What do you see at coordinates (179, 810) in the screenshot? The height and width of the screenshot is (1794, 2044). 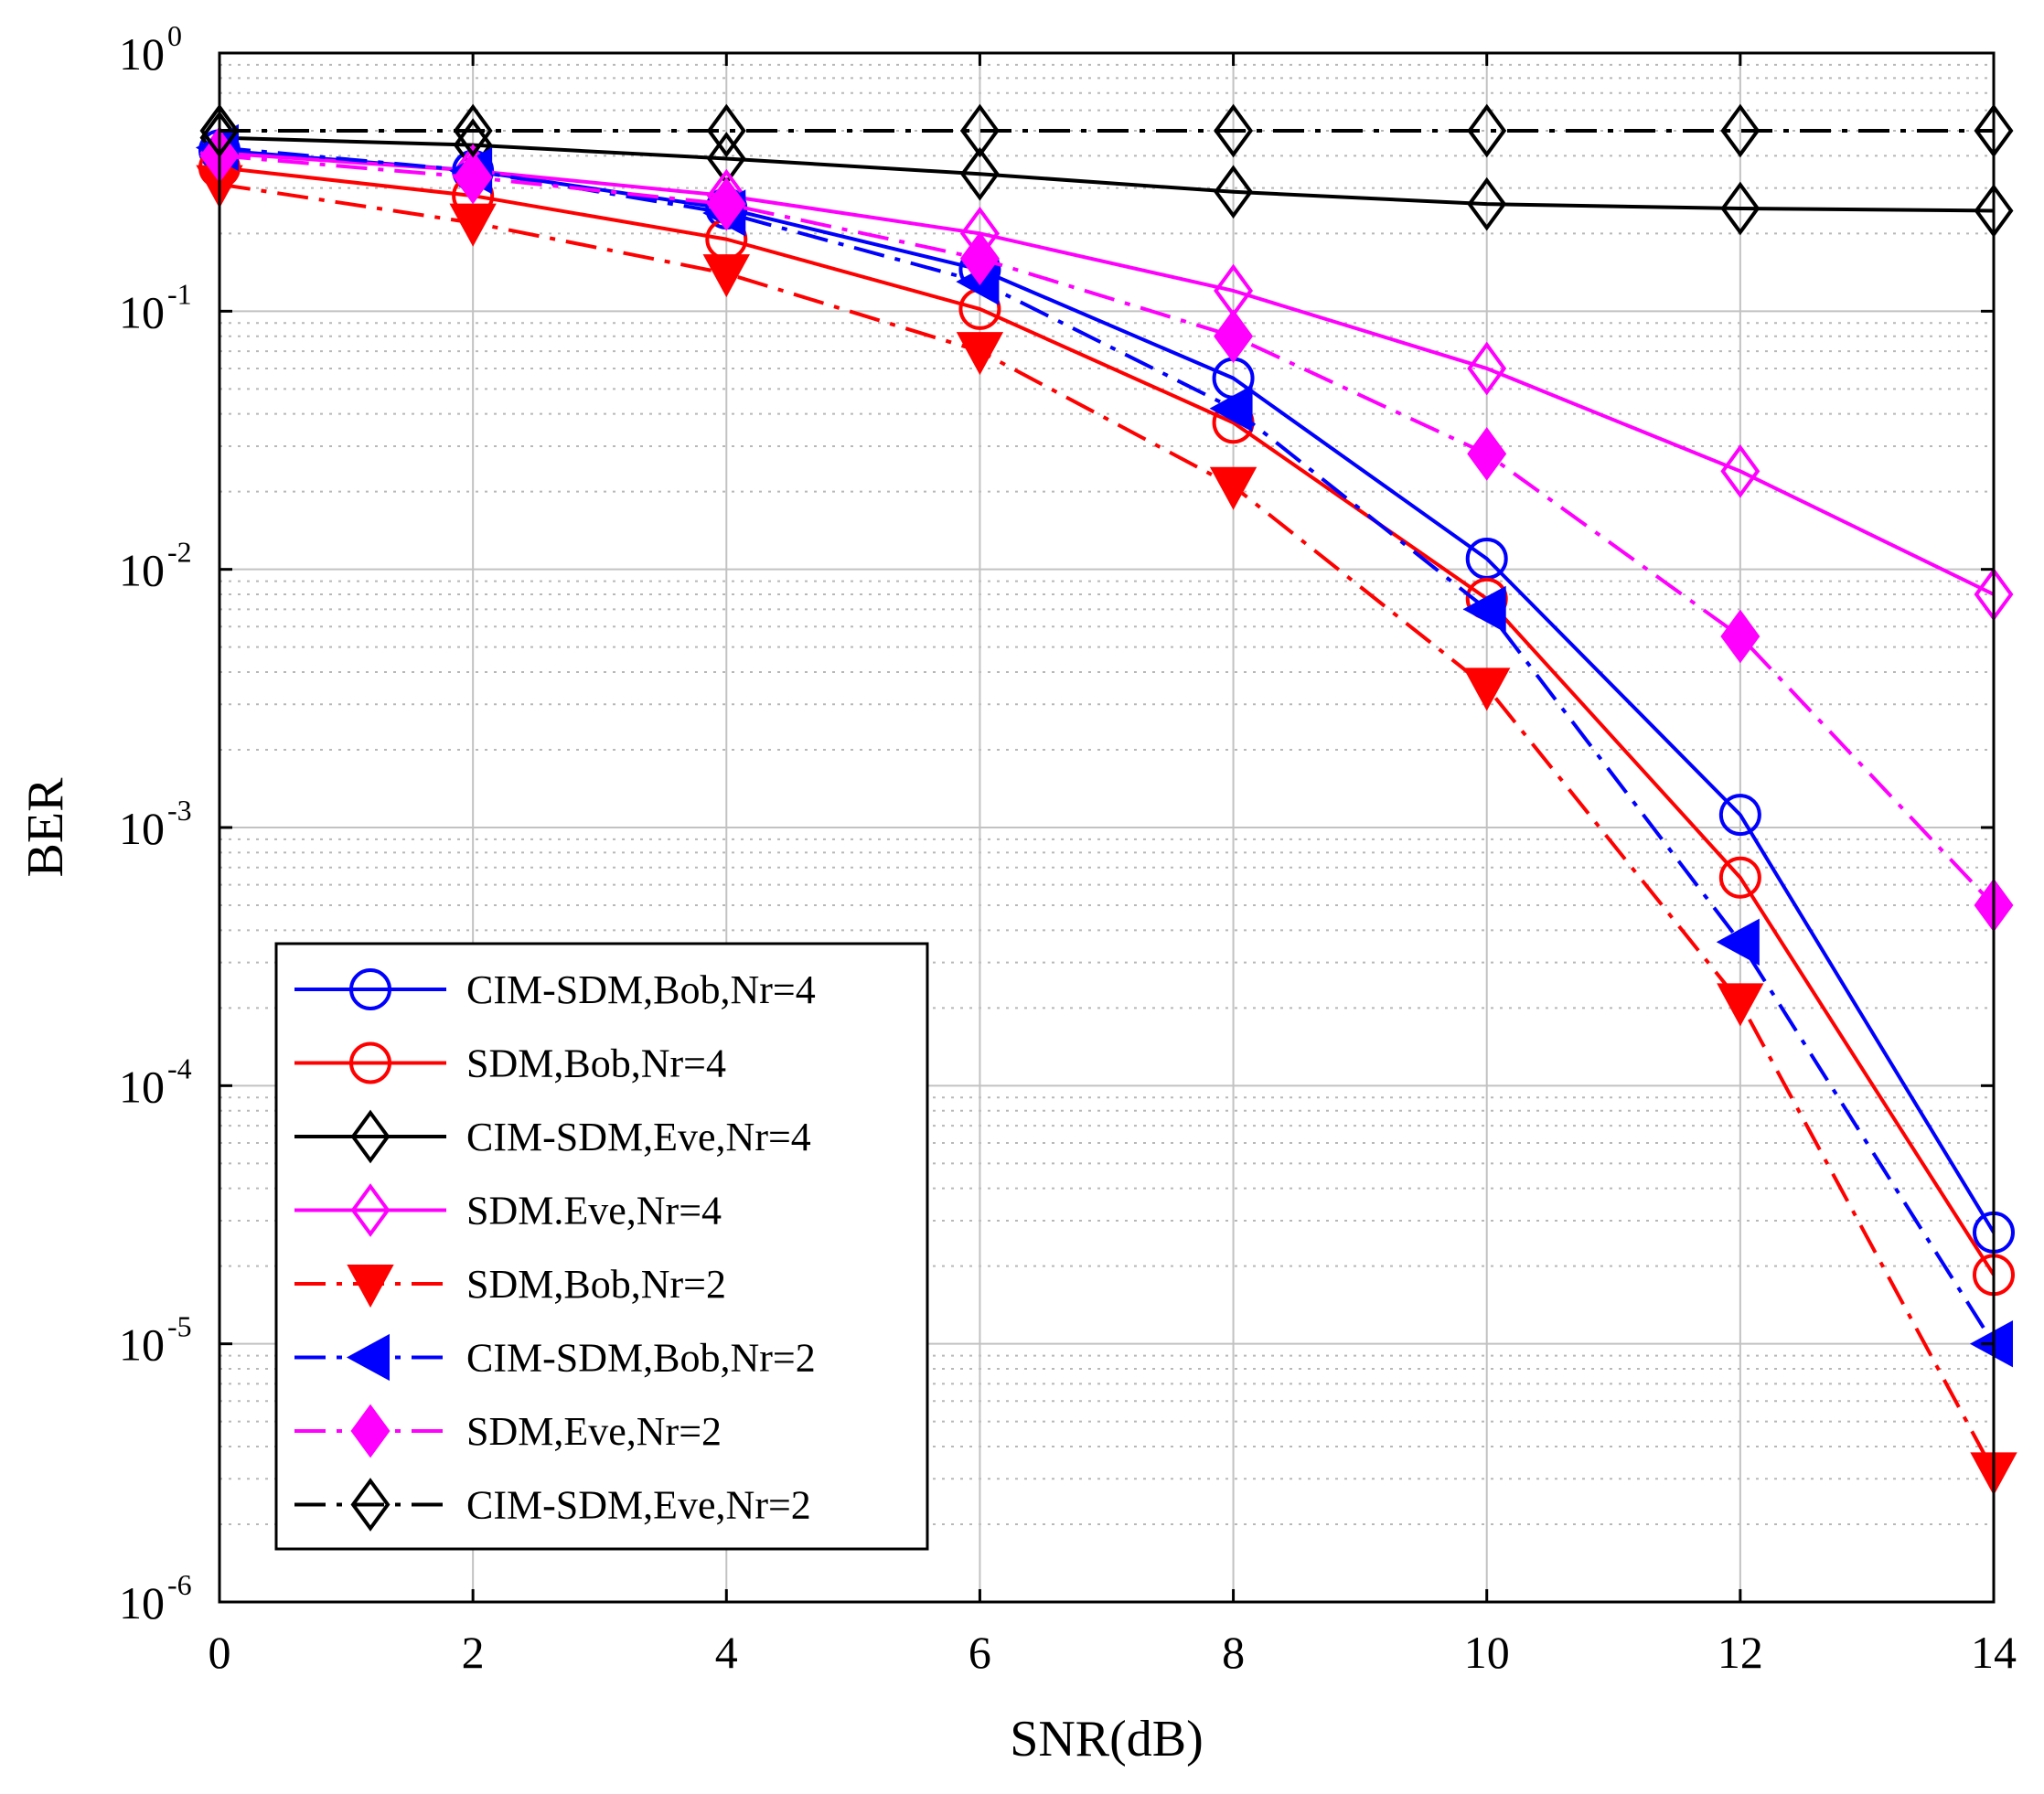 I see `y-tick-exponent: -3` at bounding box center [179, 810].